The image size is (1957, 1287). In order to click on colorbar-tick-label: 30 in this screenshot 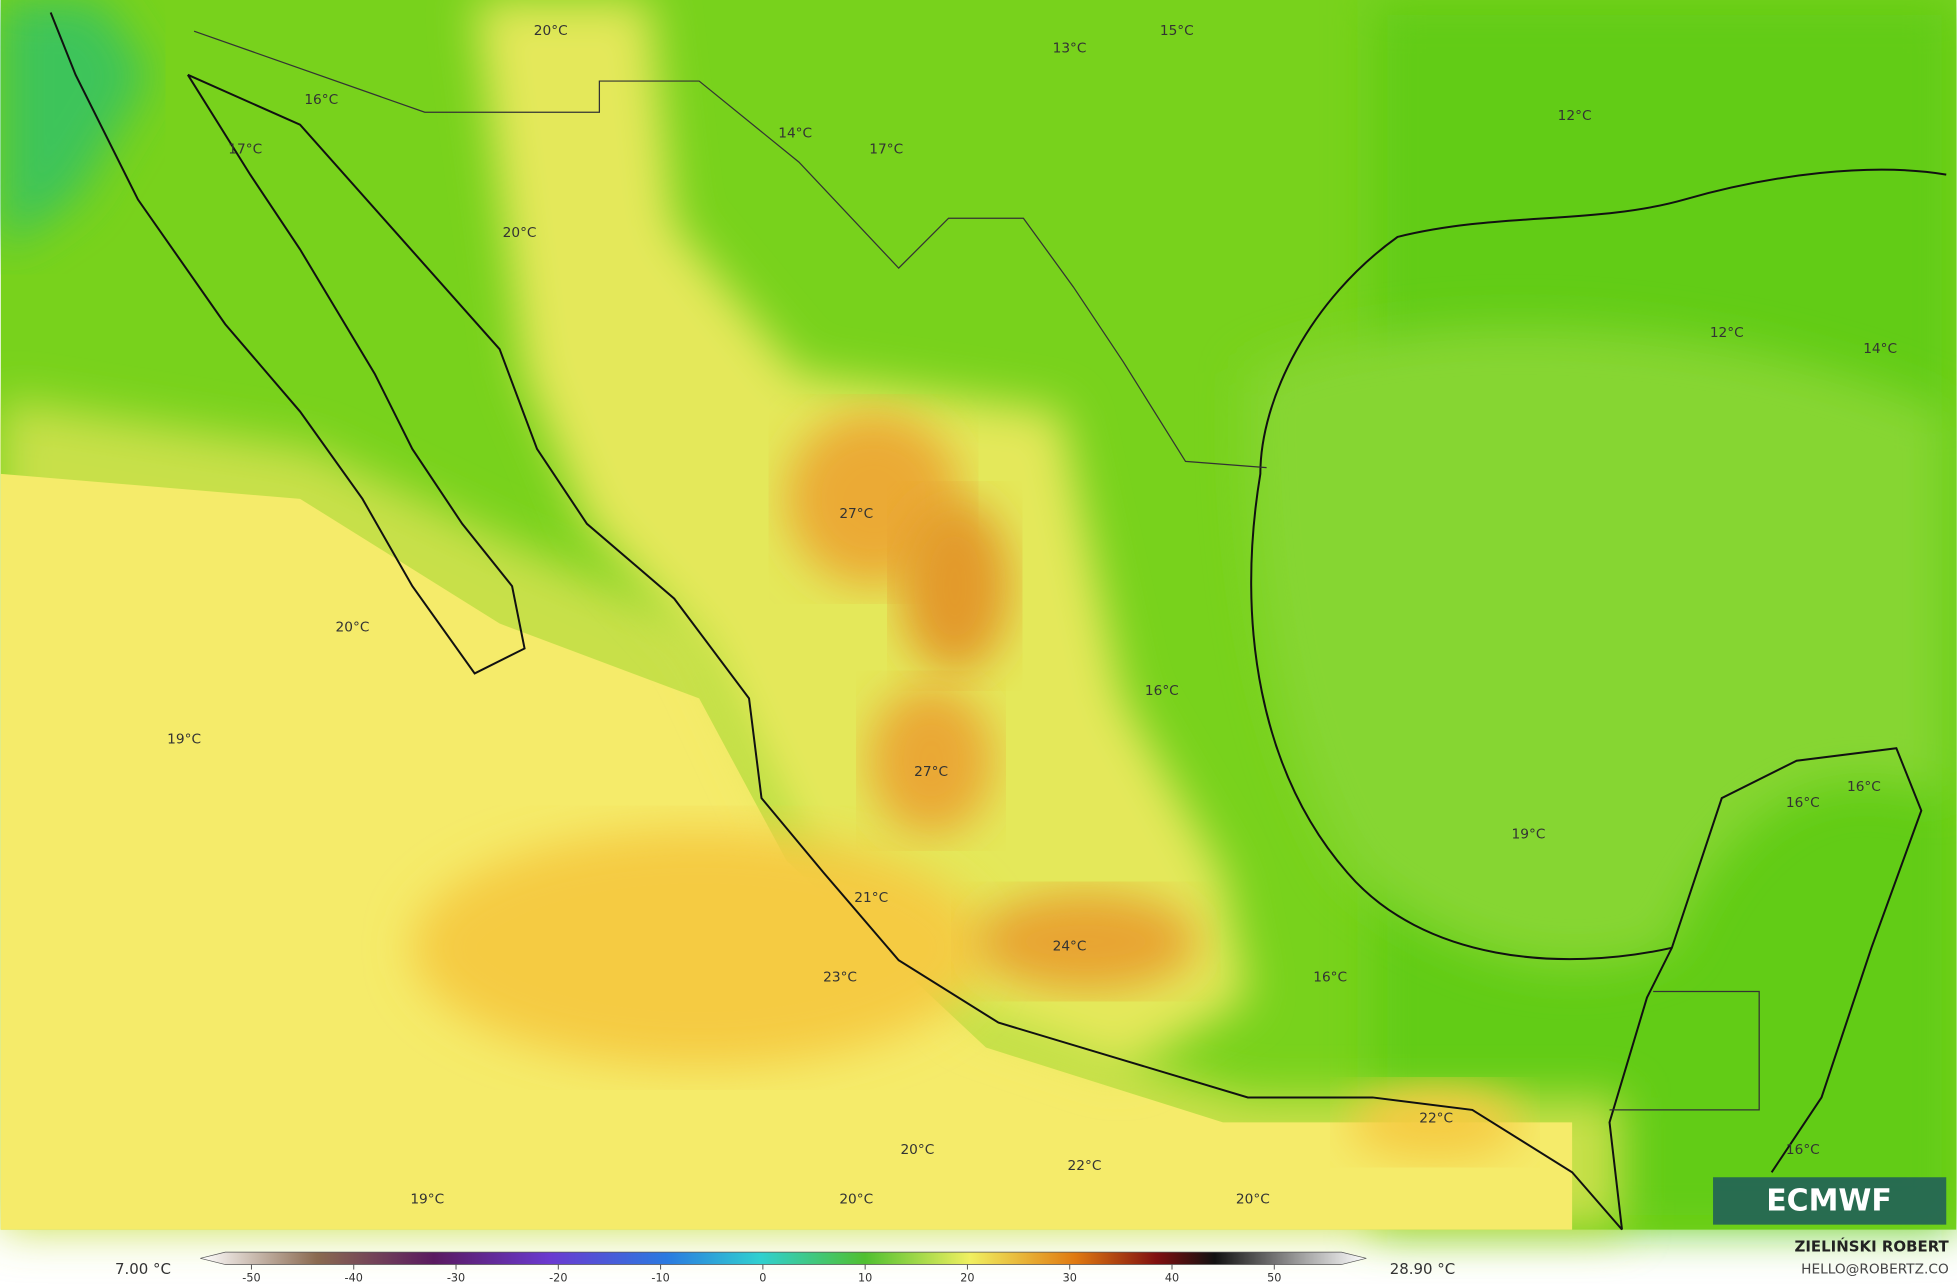, I will do `click(1070, 1277)`.